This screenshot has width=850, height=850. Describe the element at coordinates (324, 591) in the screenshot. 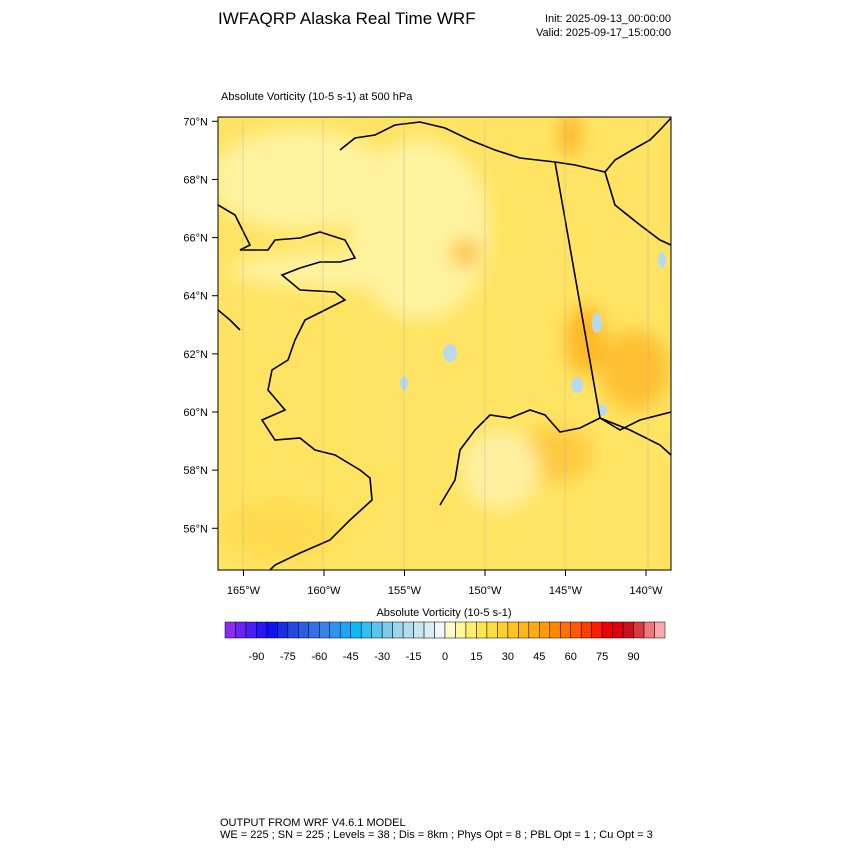

I see `lon-tick-label: 160°W` at that location.